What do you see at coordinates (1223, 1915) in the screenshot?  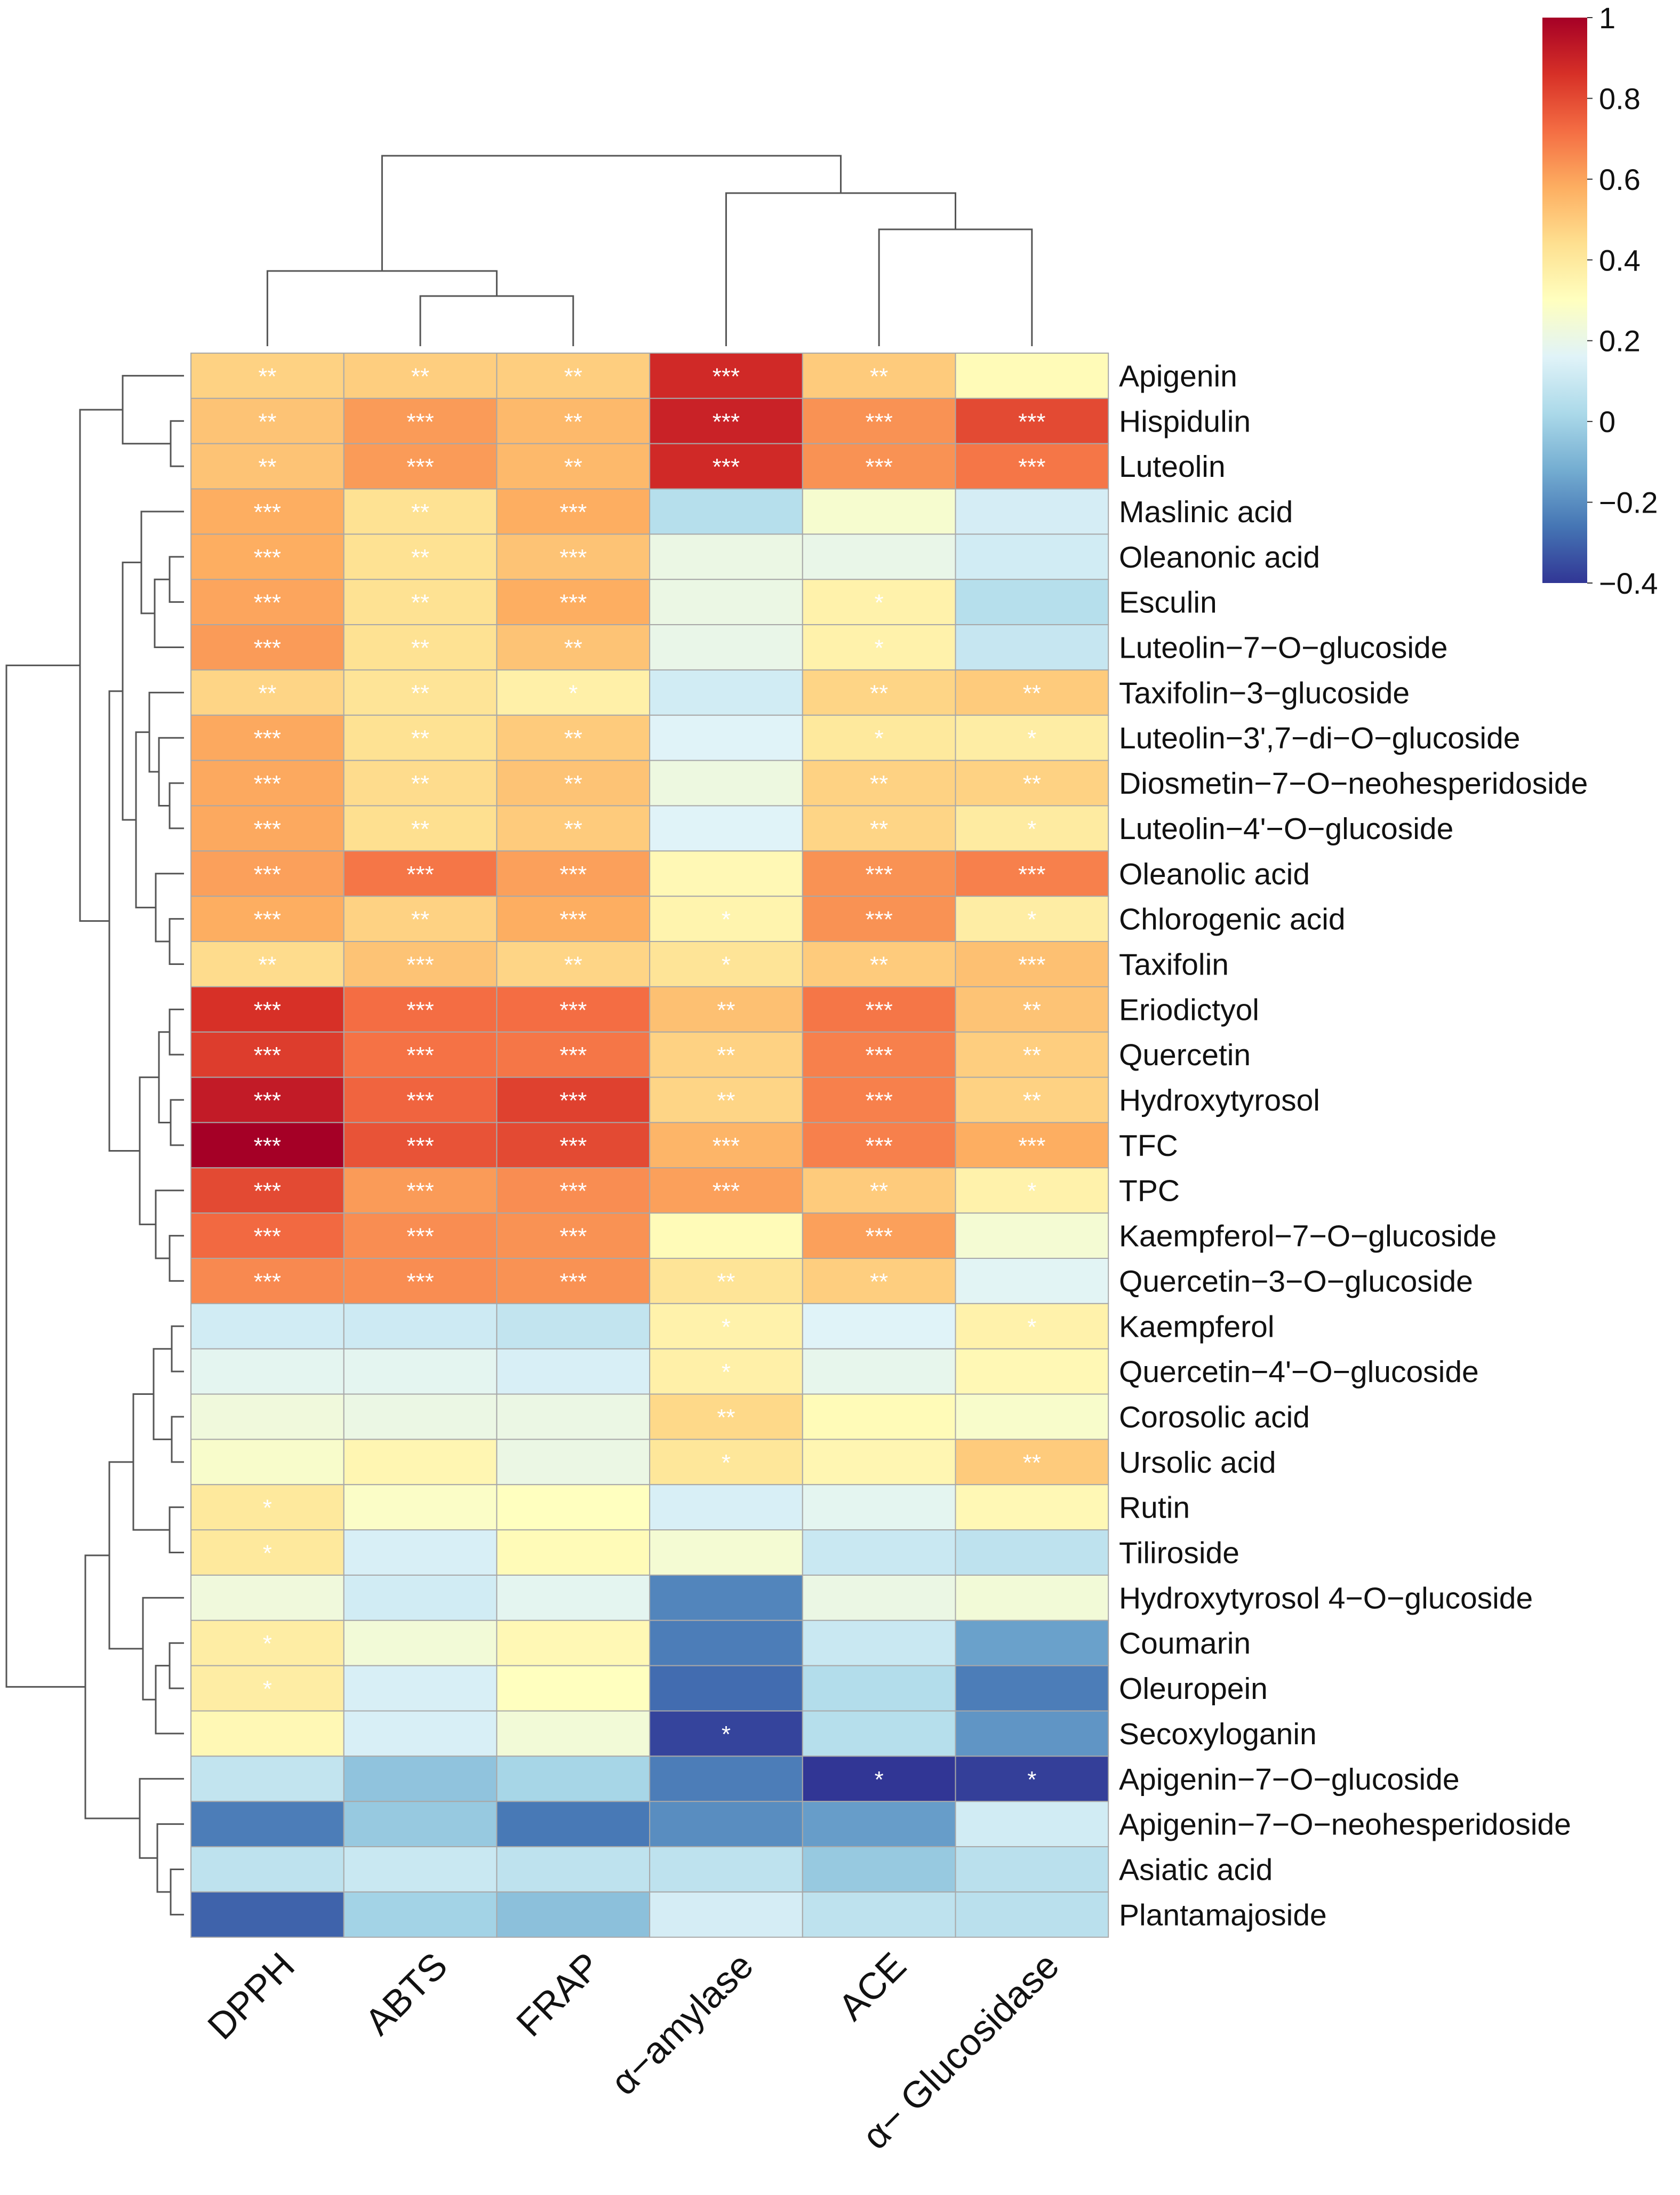 I see `row-label: Plantamajoside` at bounding box center [1223, 1915].